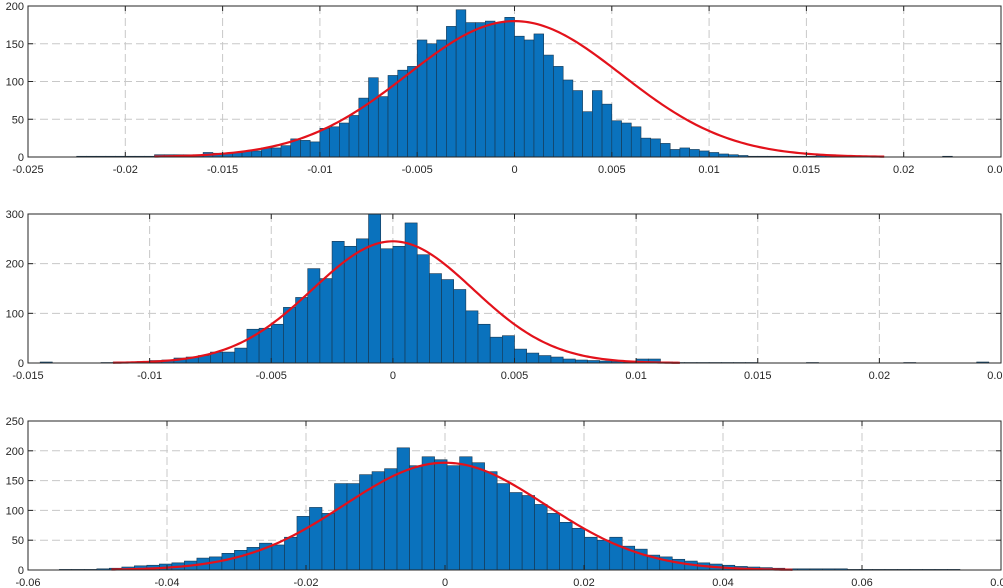  Describe the element at coordinates (15, 422) in the screenshot. I see `y-tick-label: 250` at that location.